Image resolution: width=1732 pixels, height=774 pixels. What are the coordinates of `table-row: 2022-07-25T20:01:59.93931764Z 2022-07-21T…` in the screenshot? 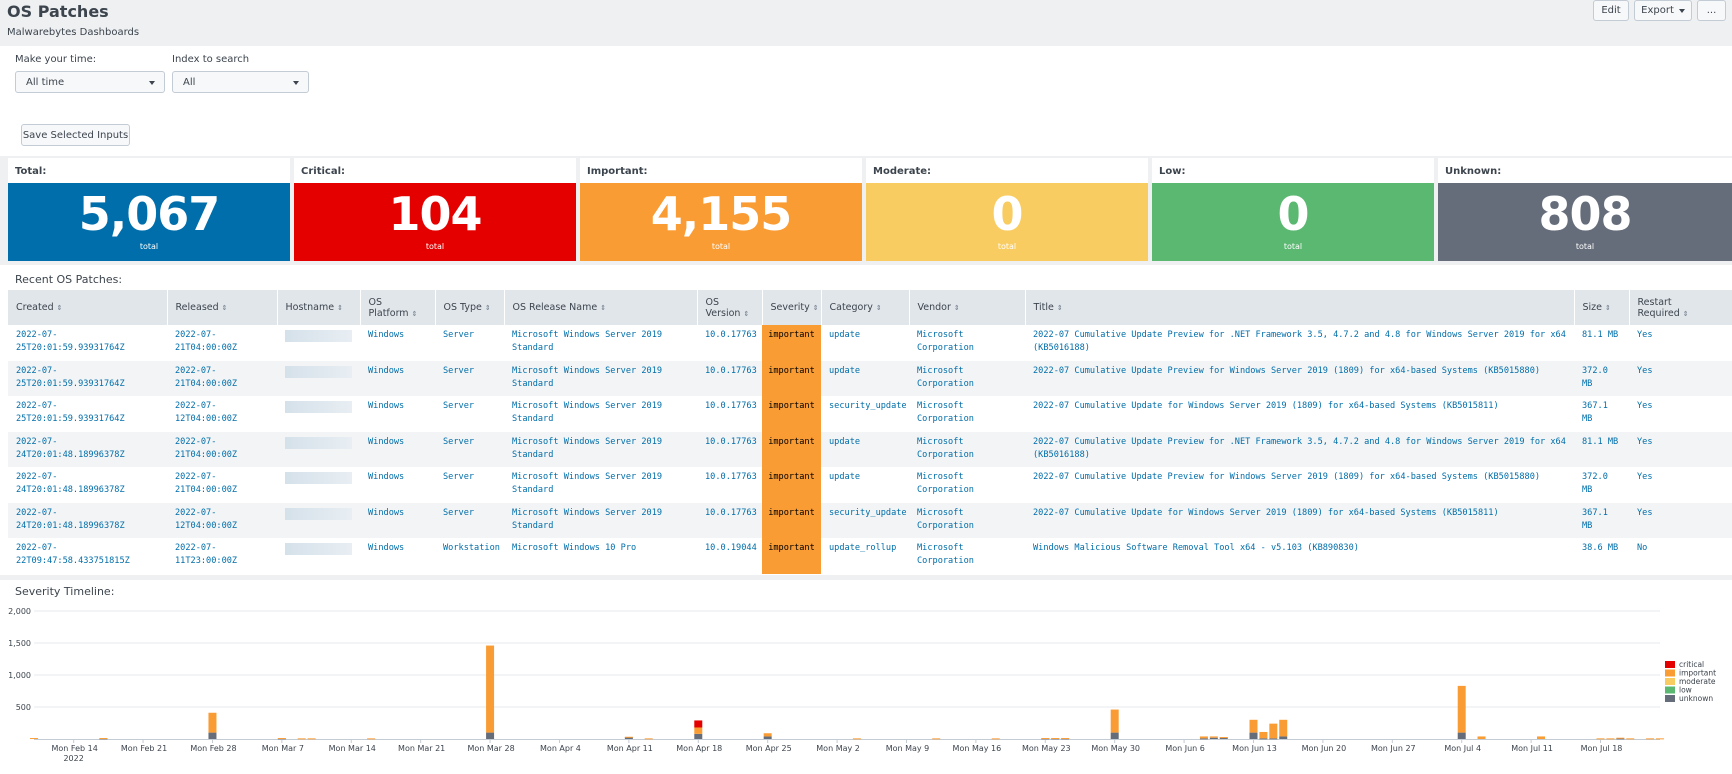 It's located at (870, 378).